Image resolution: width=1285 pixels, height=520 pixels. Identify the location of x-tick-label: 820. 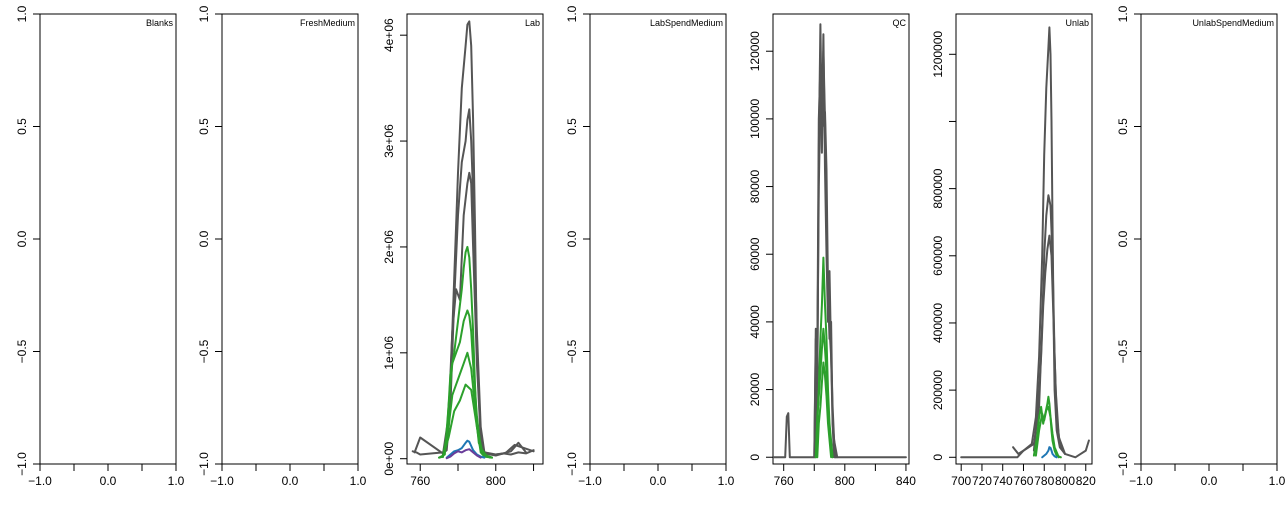
(1086, 481).